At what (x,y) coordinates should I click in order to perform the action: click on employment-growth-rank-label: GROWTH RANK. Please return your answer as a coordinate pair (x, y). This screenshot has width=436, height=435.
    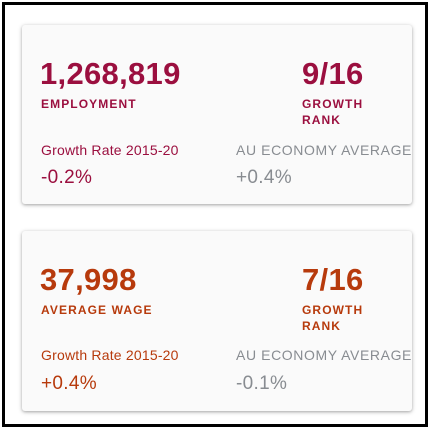
    Looking at the image, I should click on (342, 112).